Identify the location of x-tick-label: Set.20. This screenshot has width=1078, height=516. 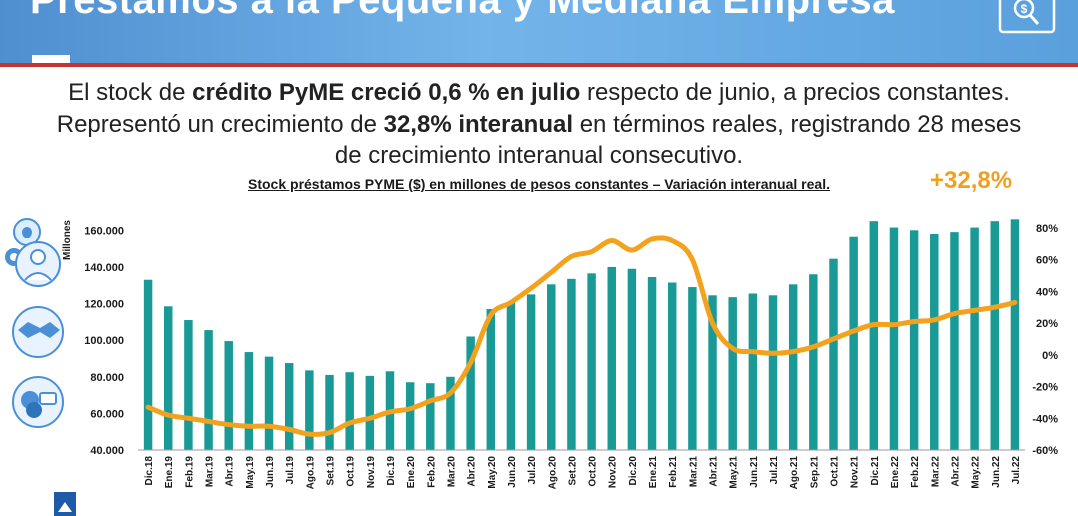
(572, 471).